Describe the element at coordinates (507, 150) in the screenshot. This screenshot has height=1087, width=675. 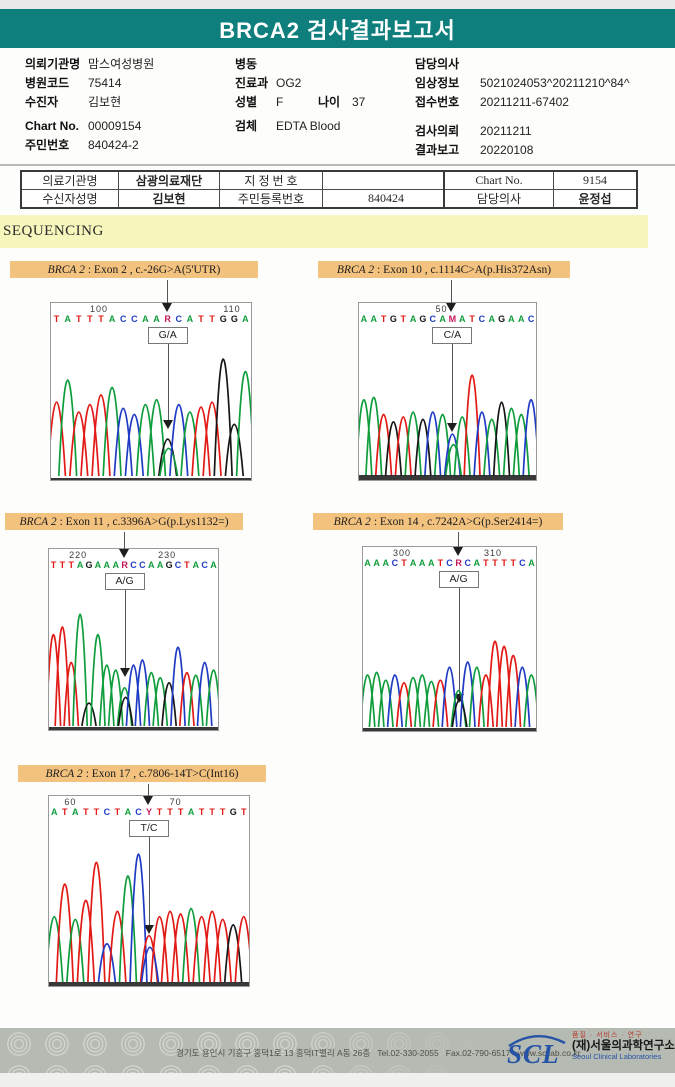
I see `field-value: 20220108` at that location.